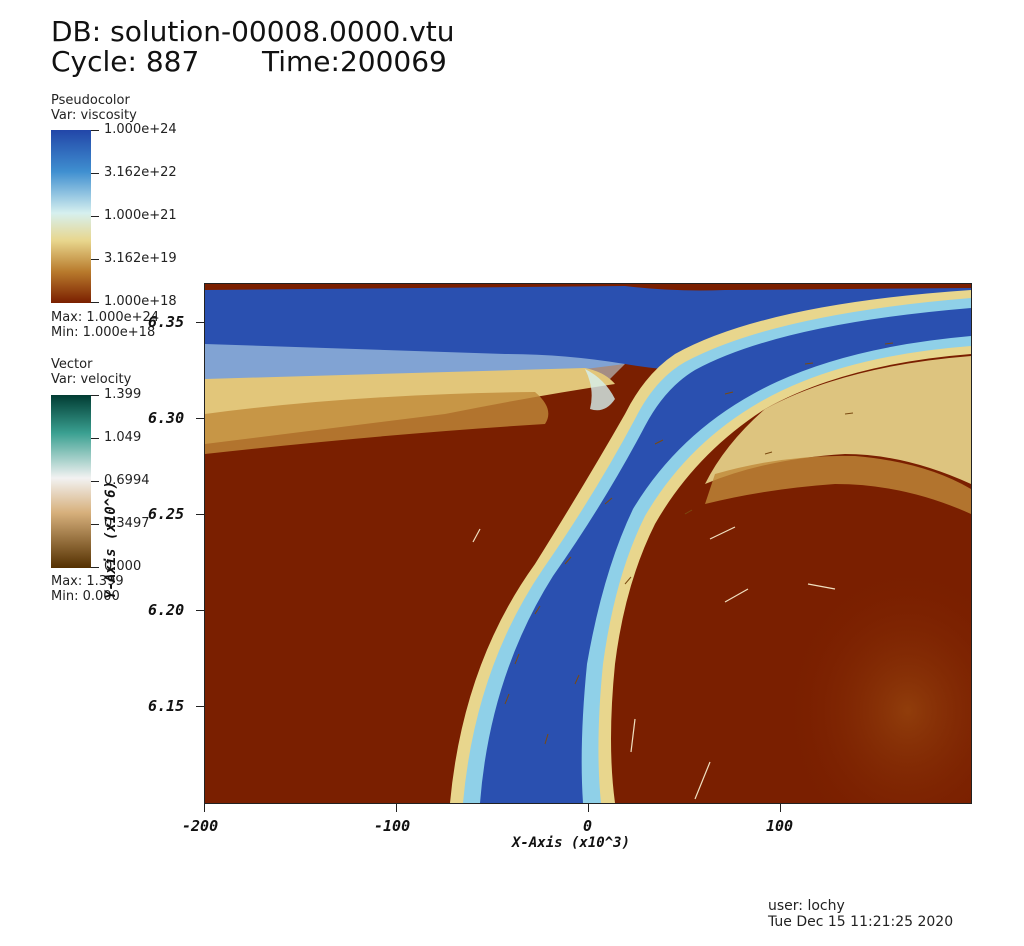 The height and width of the screenshot is (946, 1024). What do you see at coordinates (166, 514) in the screenshot?
I see `y-tick-label: 6.25` at bounding box center [166, 514].